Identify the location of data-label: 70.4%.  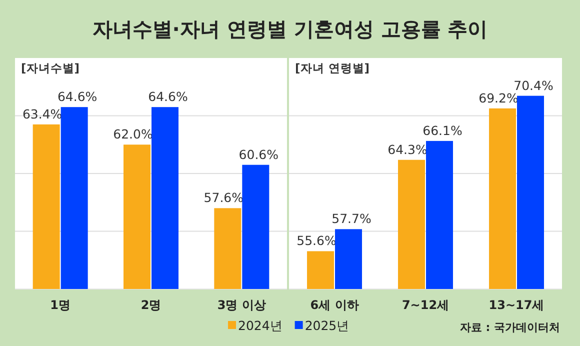
(534, 85).